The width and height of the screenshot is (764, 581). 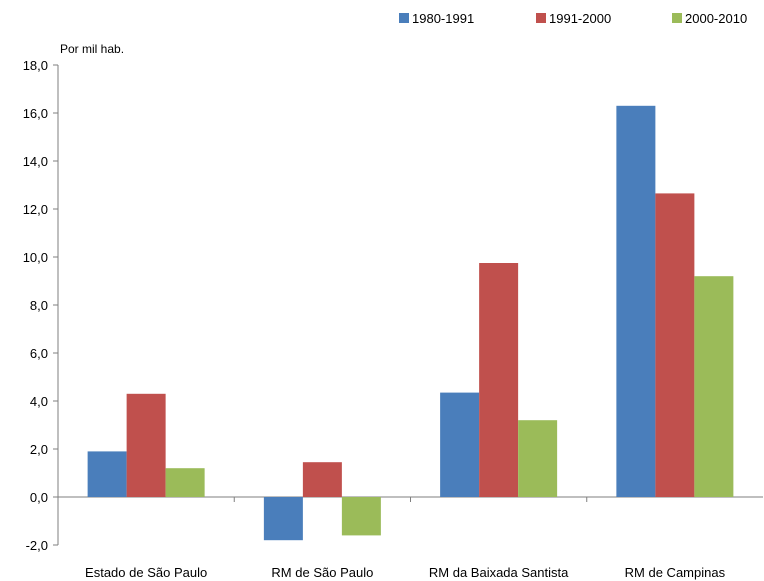 I want to click on y-tick-label: 14,0, so click(x=35, y=161).